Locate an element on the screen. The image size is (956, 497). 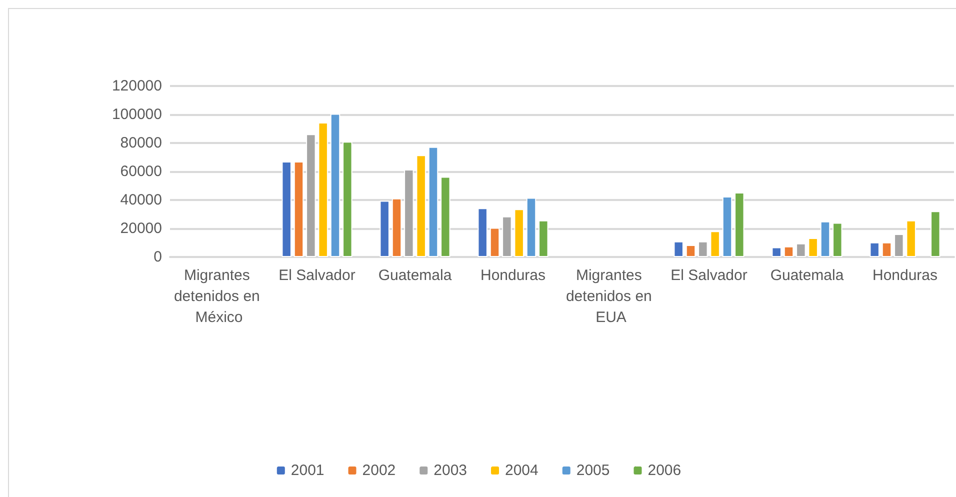
y-tick-label: 120000 is located at coordinates (137, 86).